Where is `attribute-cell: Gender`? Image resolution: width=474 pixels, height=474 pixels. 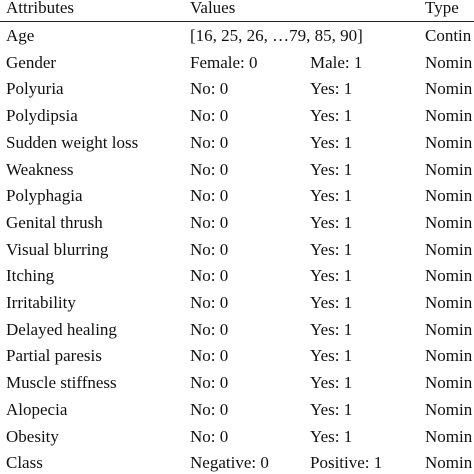
attribute-cell: Gender is located at coordinates (31, 62).